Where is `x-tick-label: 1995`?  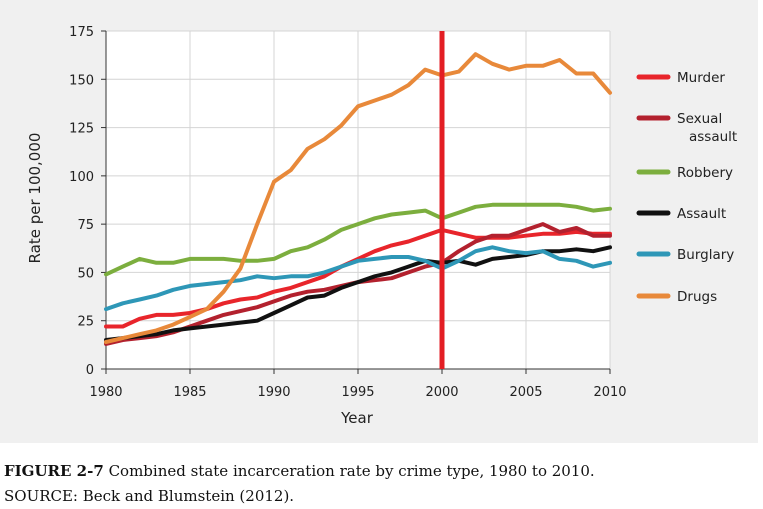
x-tick-label: 1995 is located at coordinates (357, 392).